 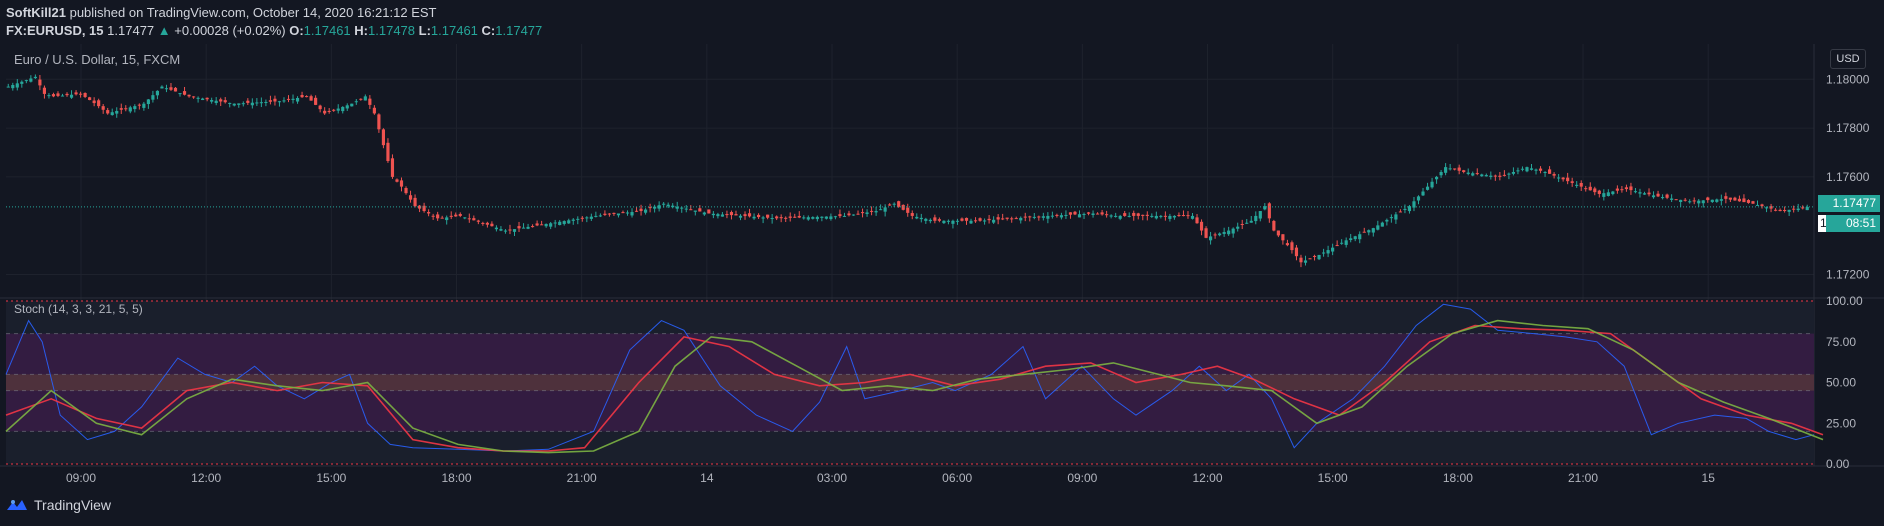 I want to click on stoch-indicator-title: Stoch (14, 3, 3, 21, 5, 5), so click(x=78, y=309).